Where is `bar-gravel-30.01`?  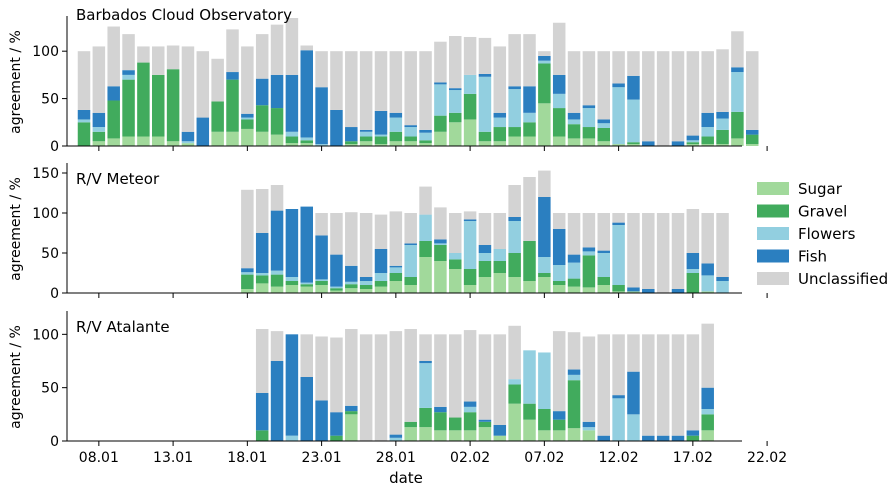 bar-gravel-30.01 is located at coordinates (425, 249).